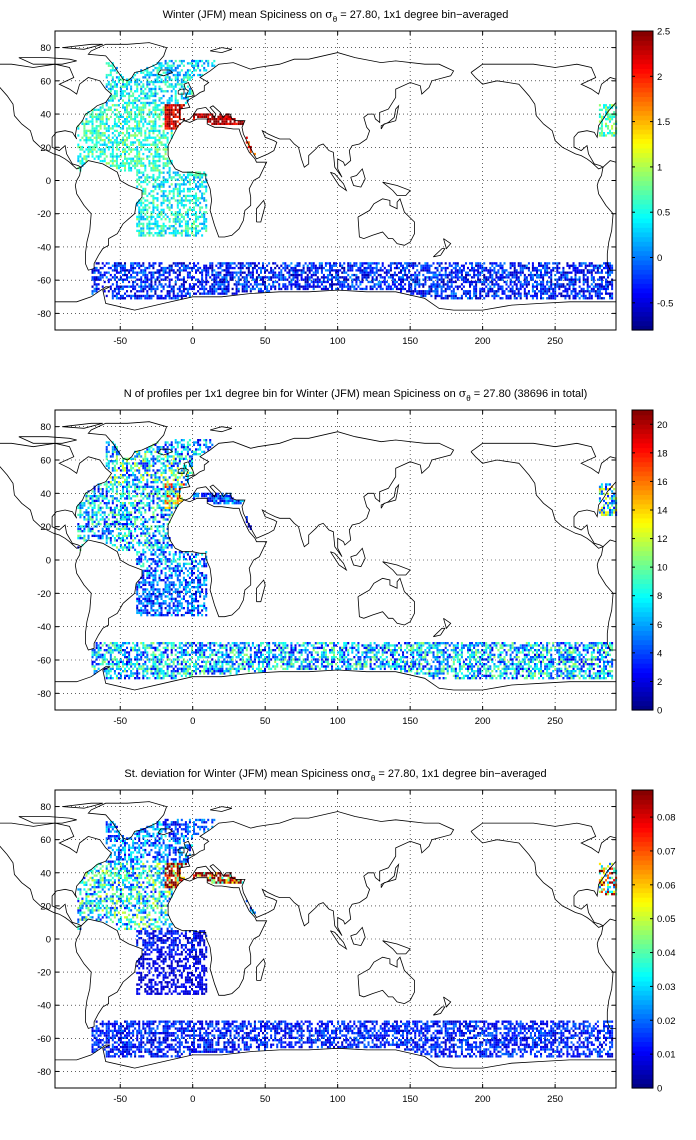  I want to click on title-text-rest: = 27.80 (38696 in total), so click(529, 394).